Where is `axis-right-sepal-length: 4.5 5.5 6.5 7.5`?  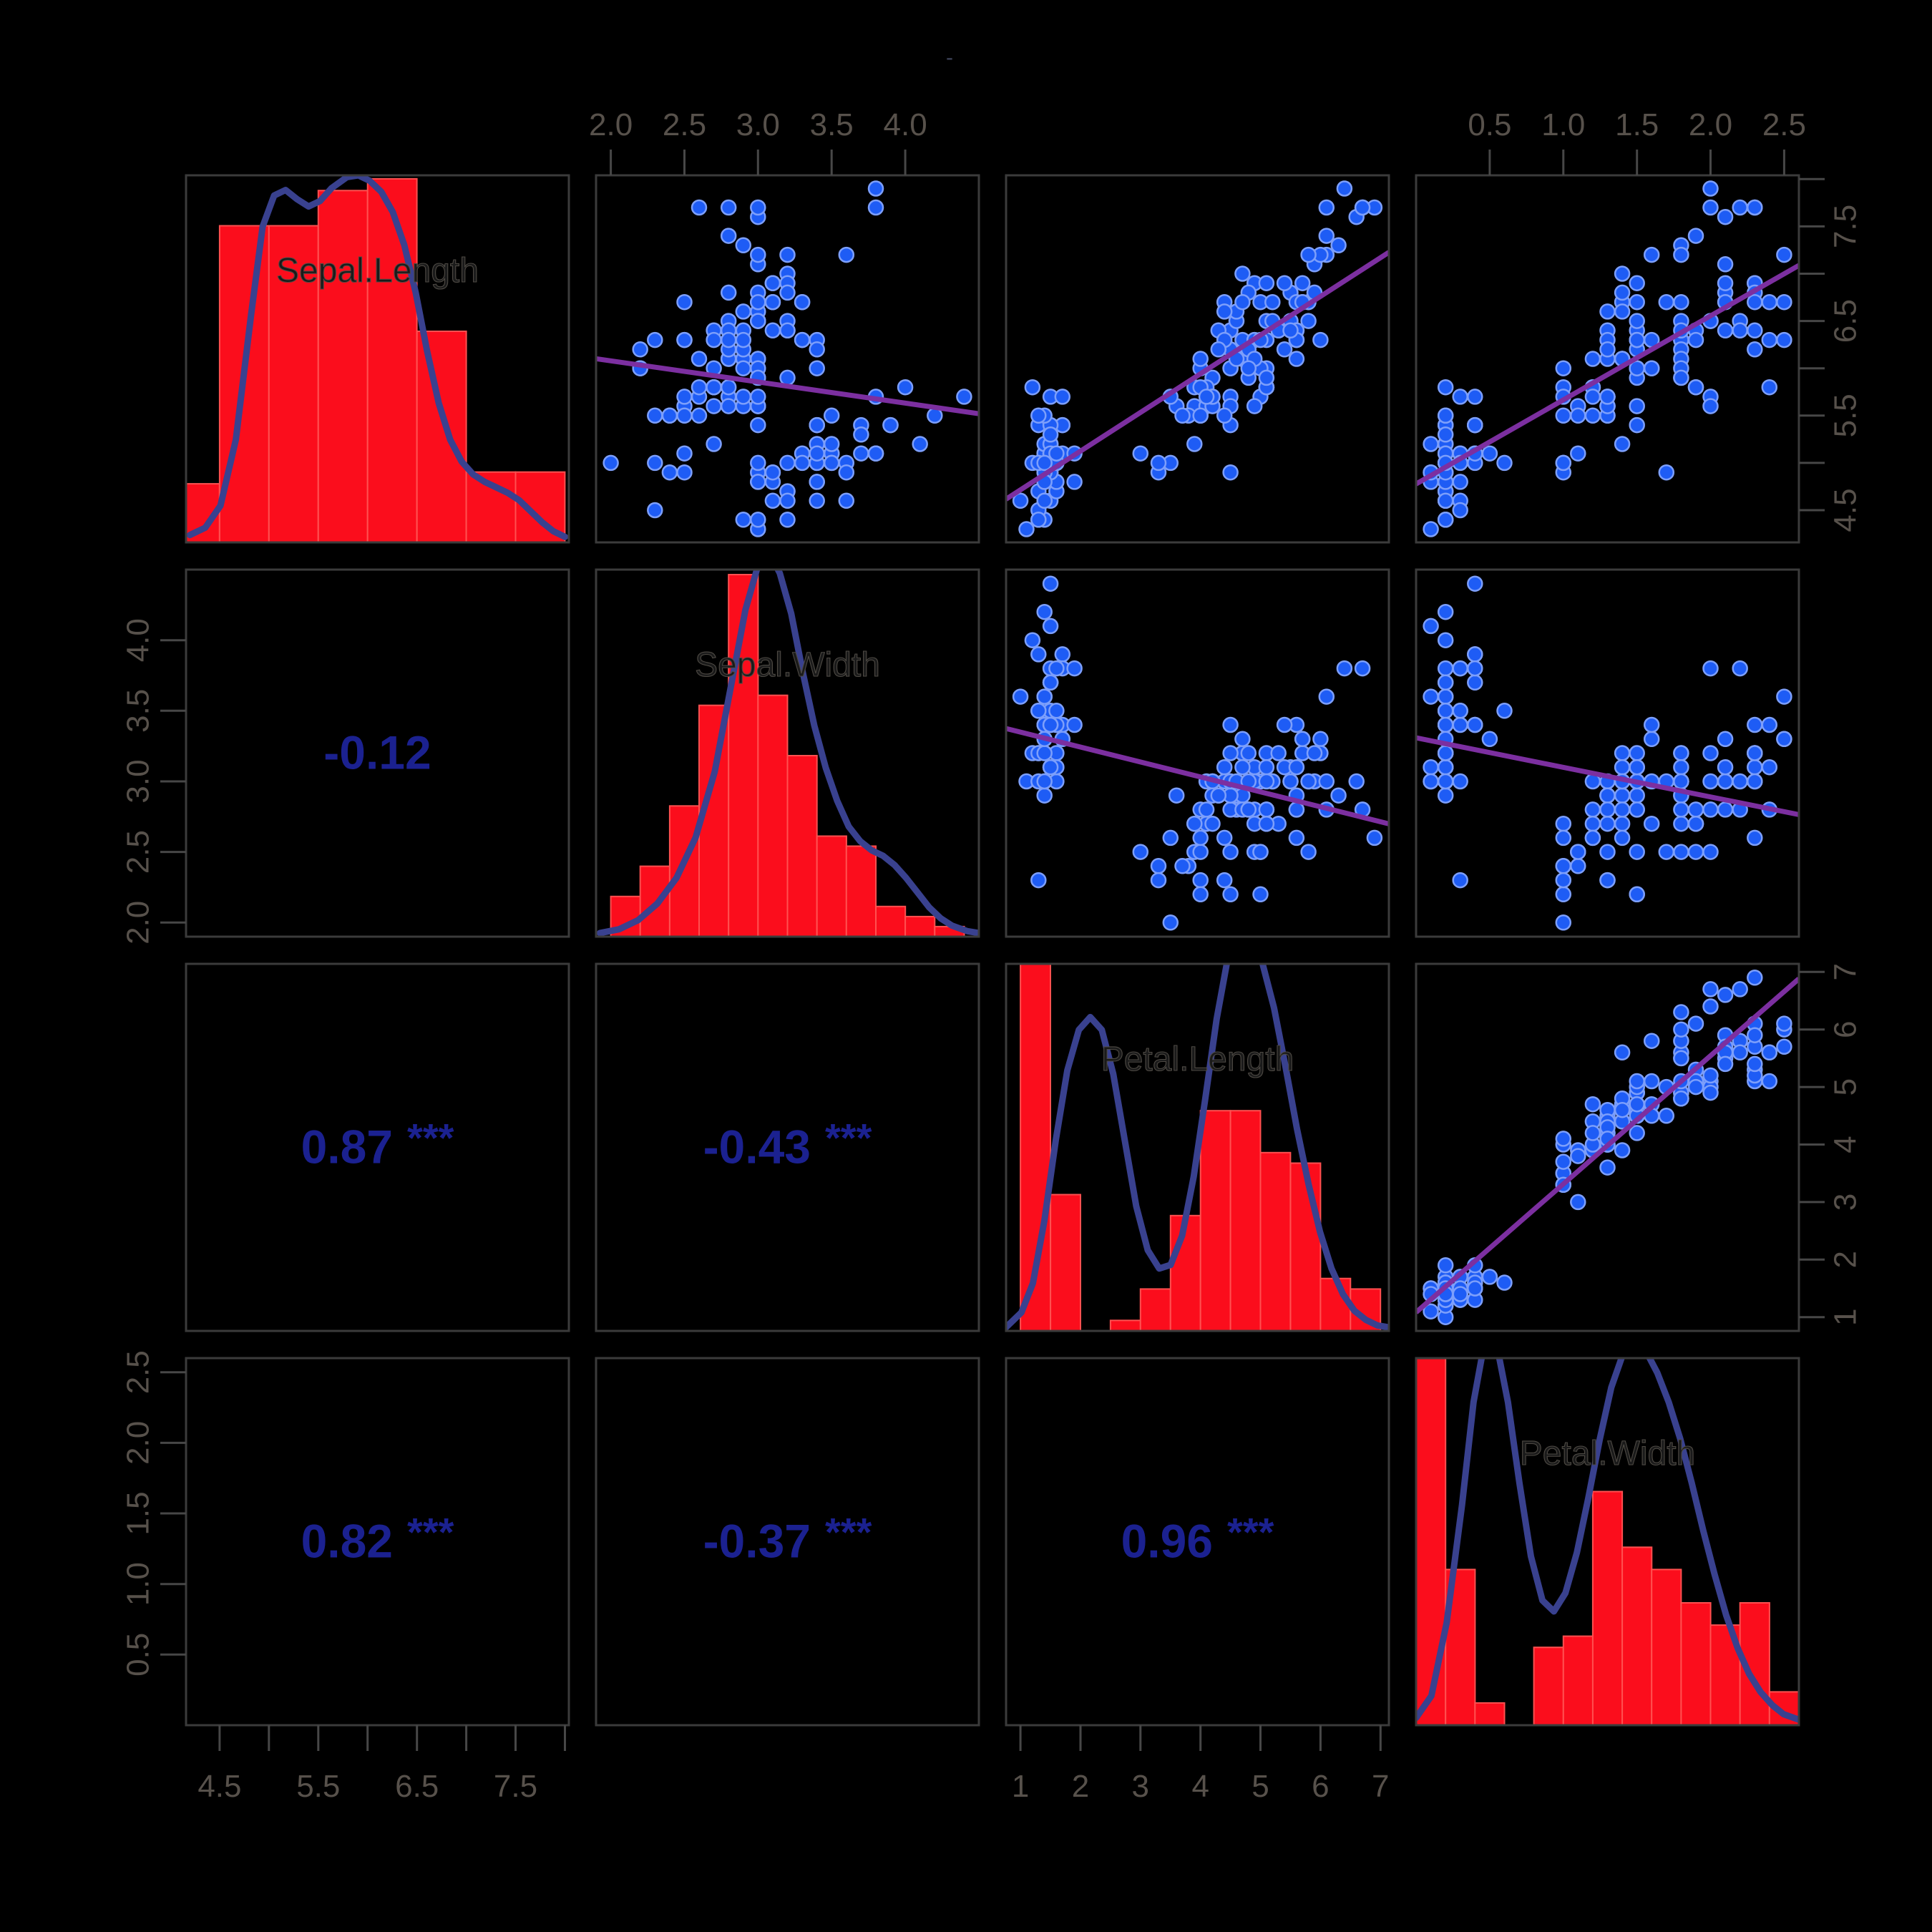 axis-right-sepal-length: 4.5 5.5 6.5 7.5 is located at coordinates (1831, 354).